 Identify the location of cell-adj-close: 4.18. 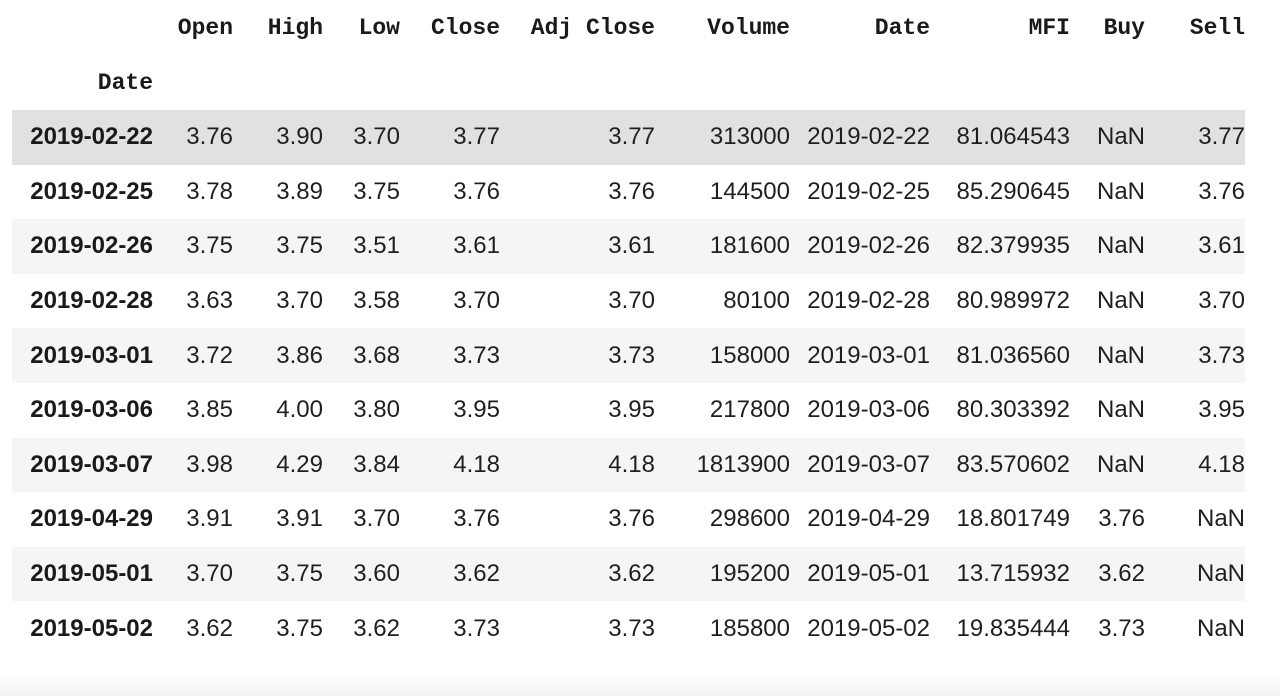
(631, 464).